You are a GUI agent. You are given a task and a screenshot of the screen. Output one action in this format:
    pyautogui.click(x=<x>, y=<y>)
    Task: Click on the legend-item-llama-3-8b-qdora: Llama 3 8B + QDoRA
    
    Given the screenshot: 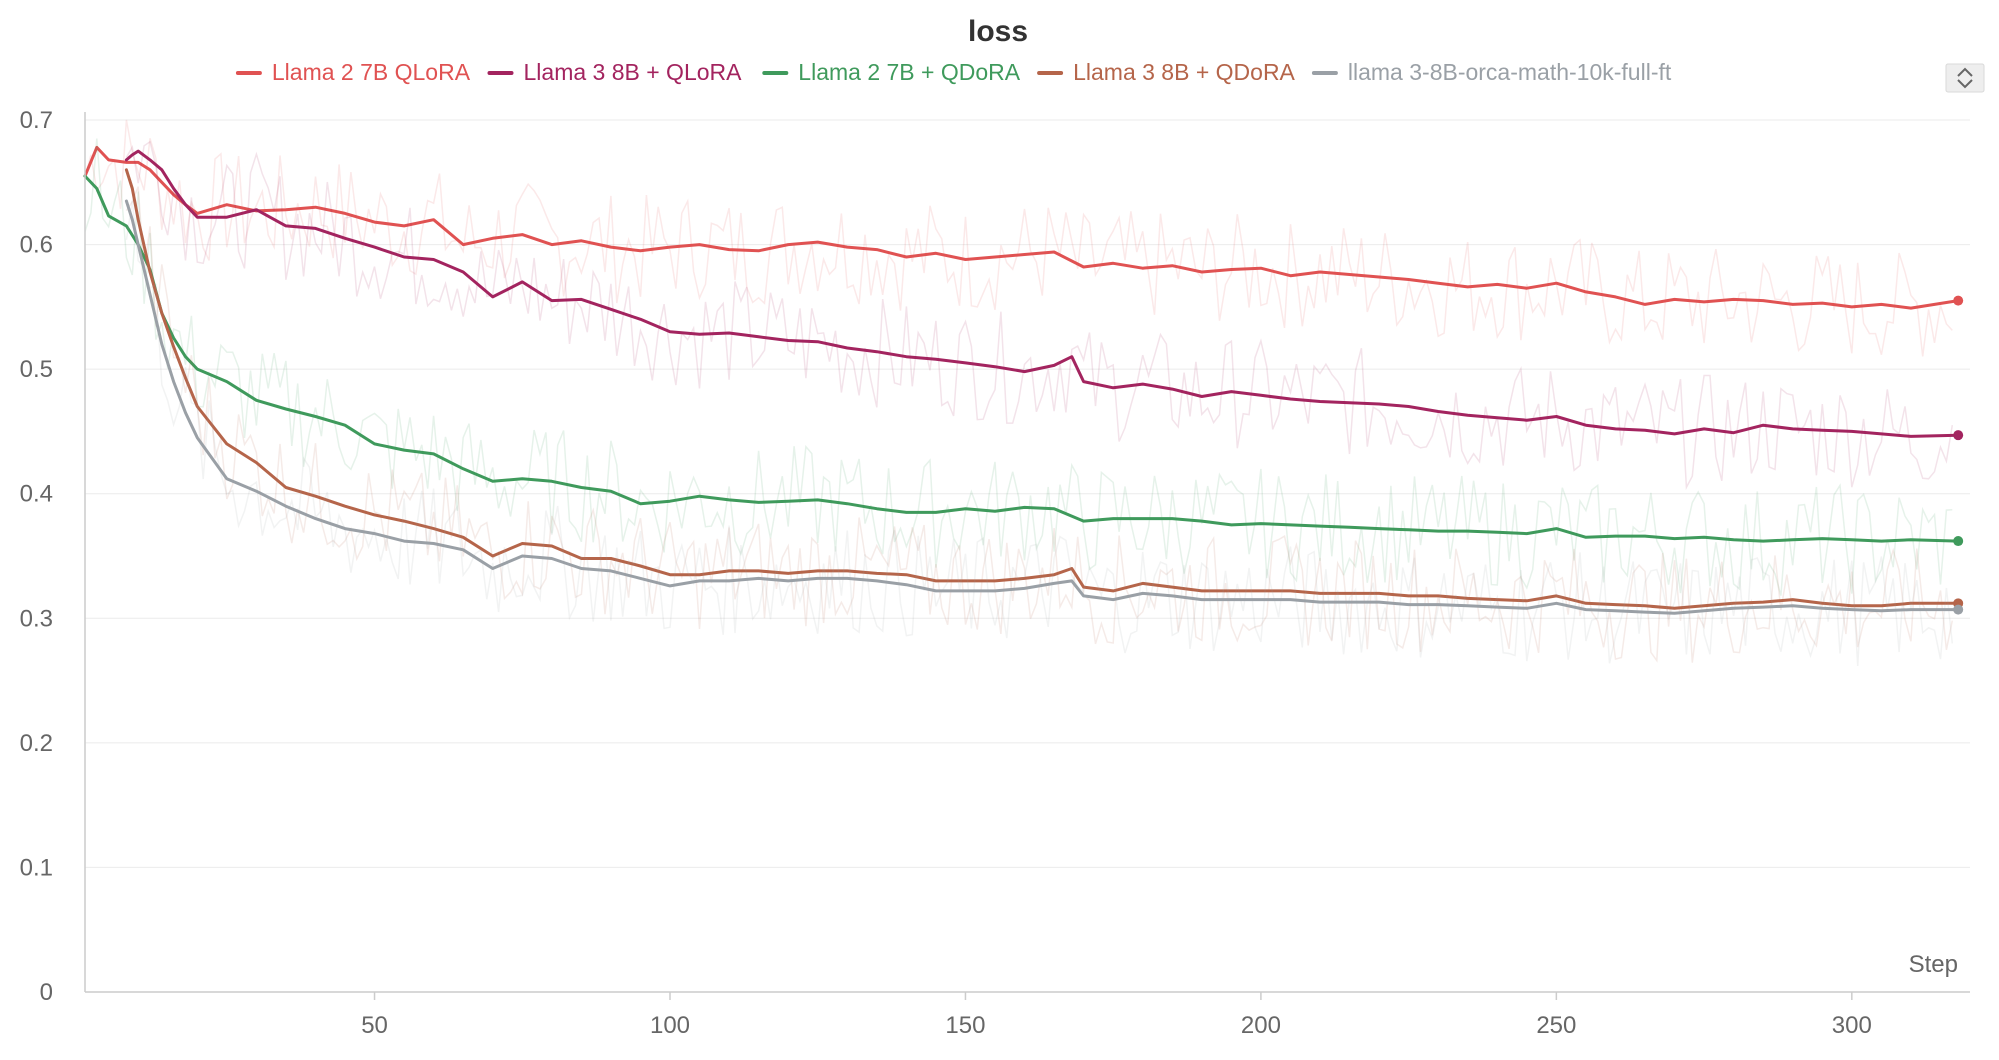 What is the action you would take?
    pyautogui.click(x=1166, y=72)
    